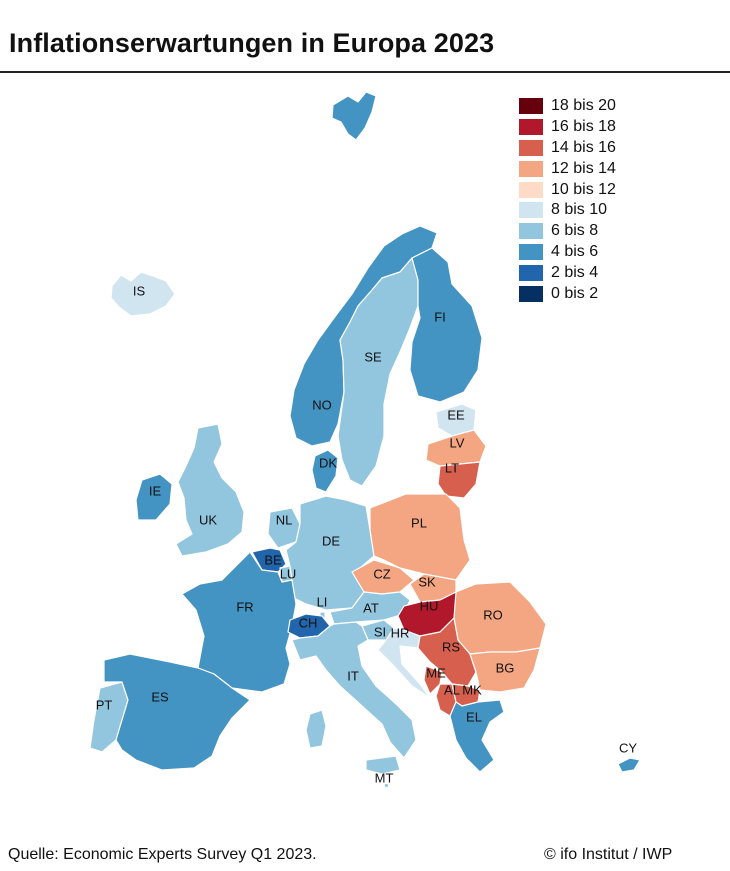 Image resolution: width=730 pixels, height=871 pixels. I want to click on country-it, so click(354, 690).